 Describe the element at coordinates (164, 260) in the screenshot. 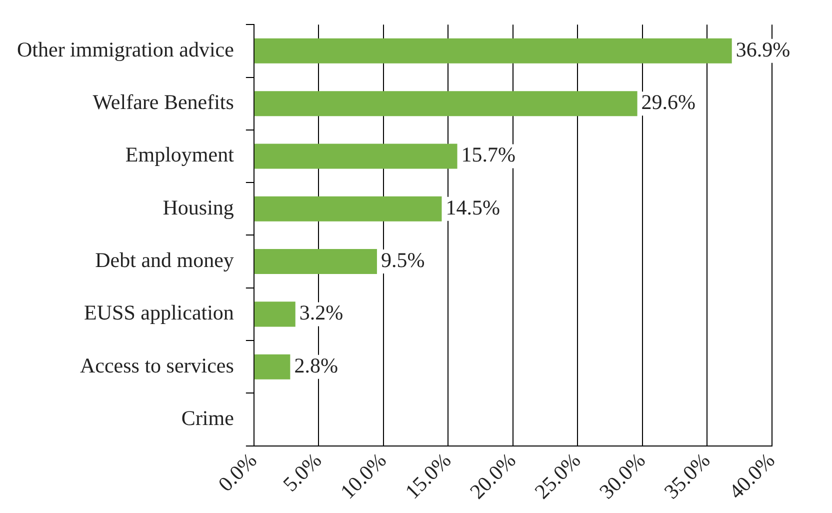

I see `y-tick-label: Debt and money` at that location.